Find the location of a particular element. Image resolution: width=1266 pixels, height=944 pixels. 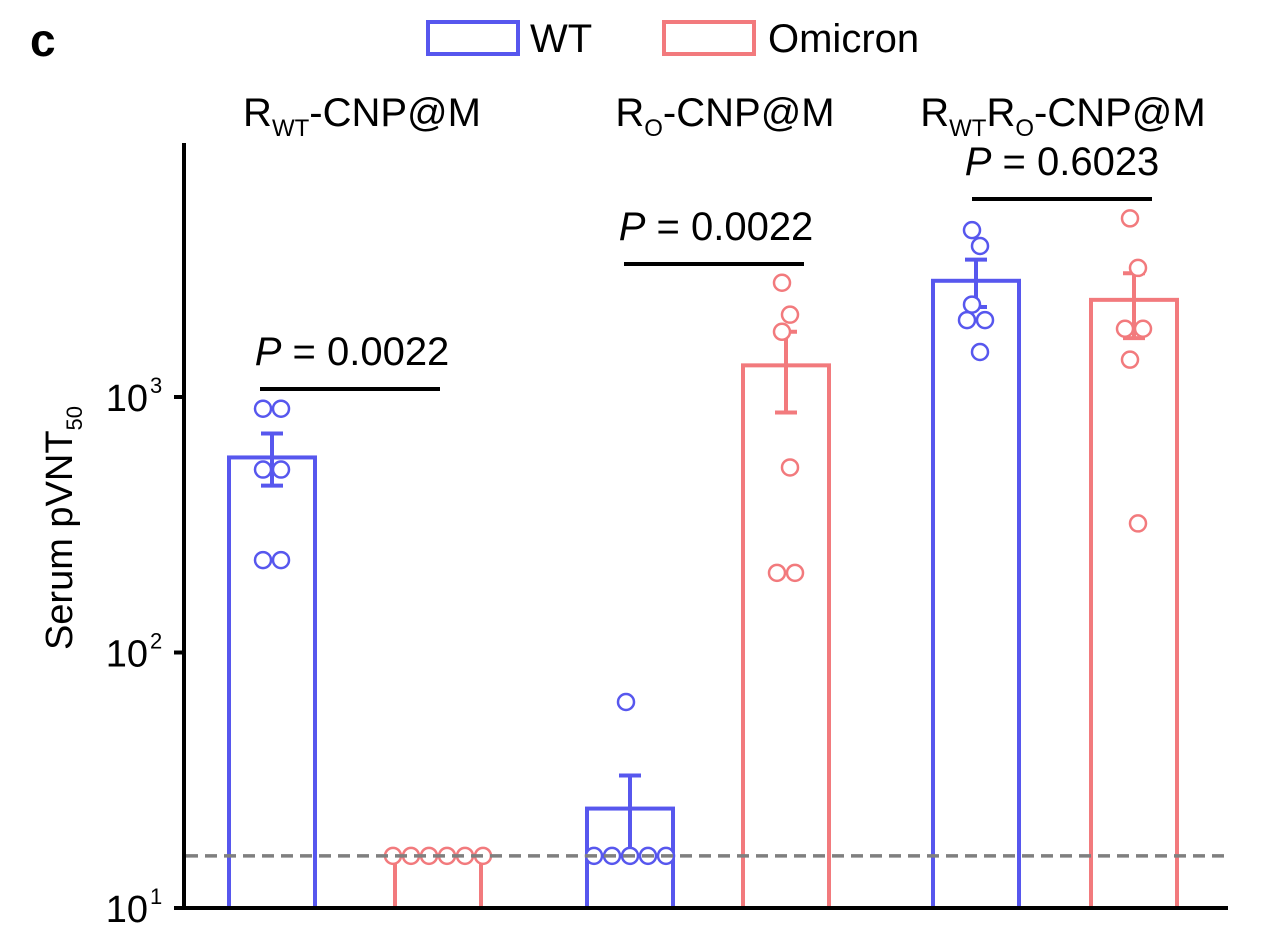

legend: WT Omicron is located at coordinates (672, 39).